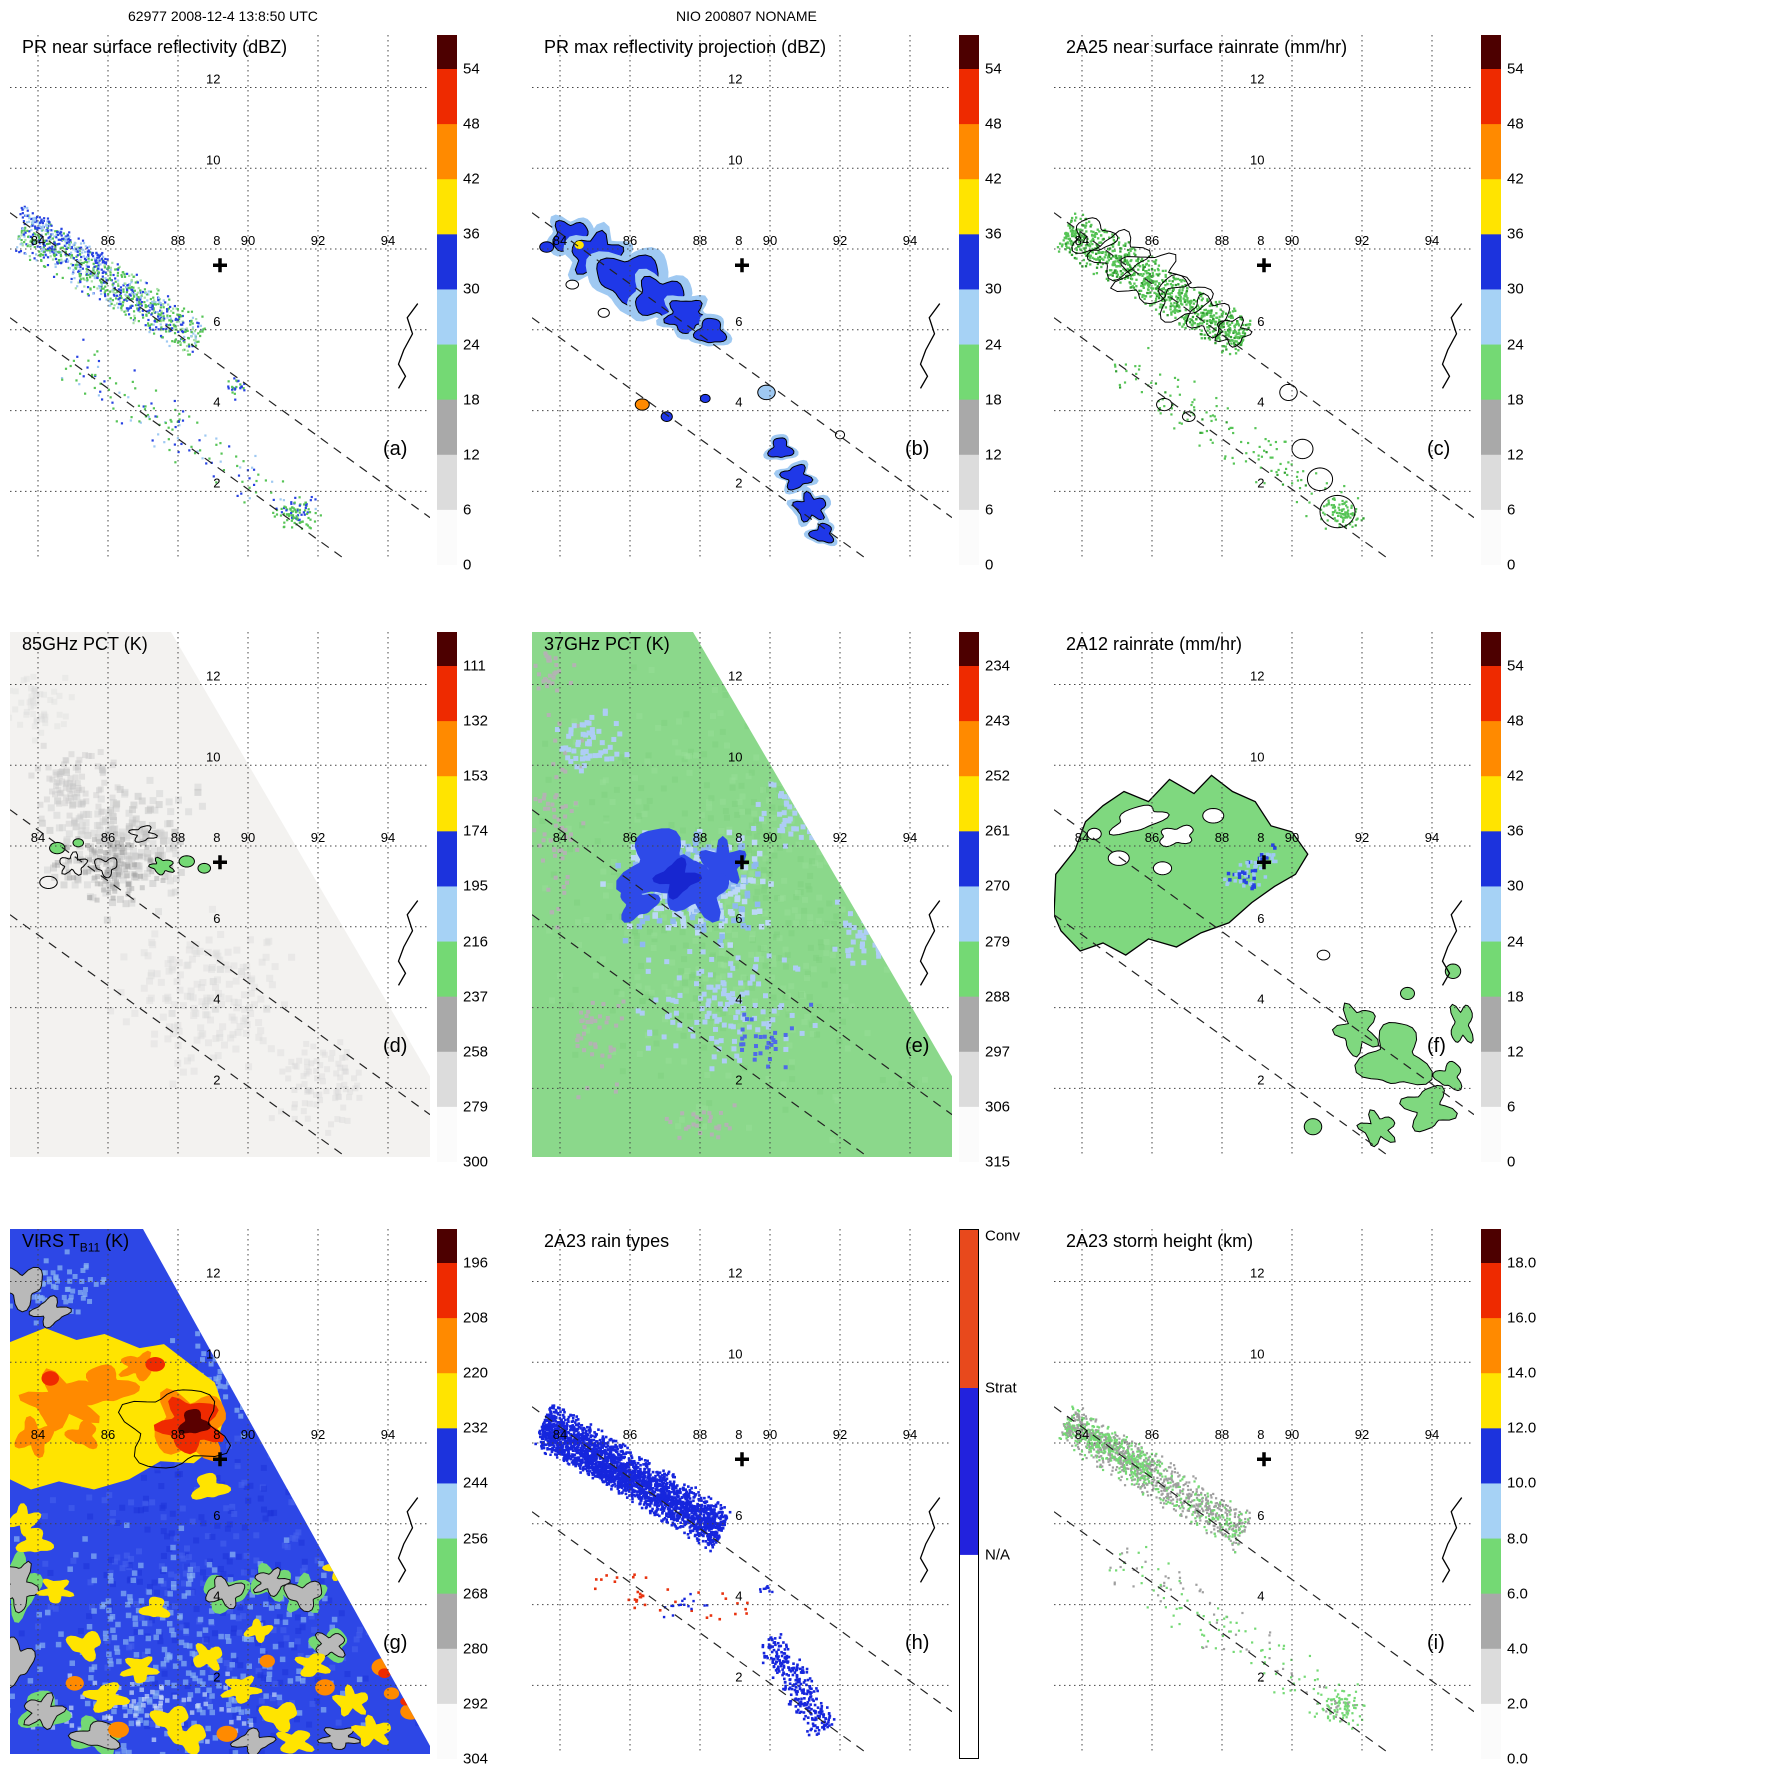 This screenshot has width=1771, height=1771. Describe the element at coordinates (1264, 297) in the screenshot. I see `map-canvas-c` at that location.